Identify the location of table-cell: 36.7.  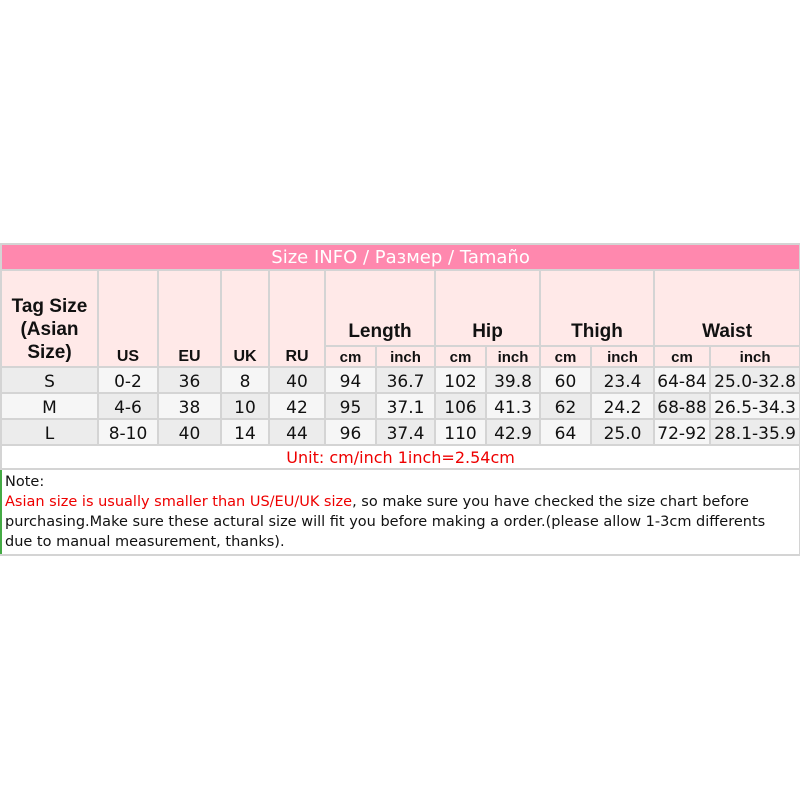
(405, 380).